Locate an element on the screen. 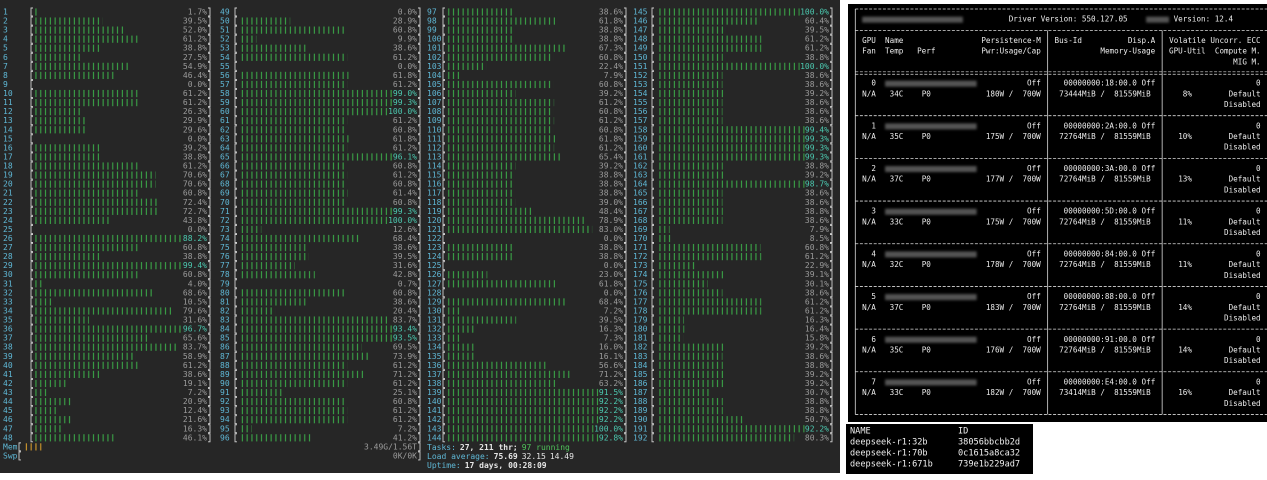 This screenshot has height=480, width=1267. cpu-id: 191 is located at coordinates (640, 428).